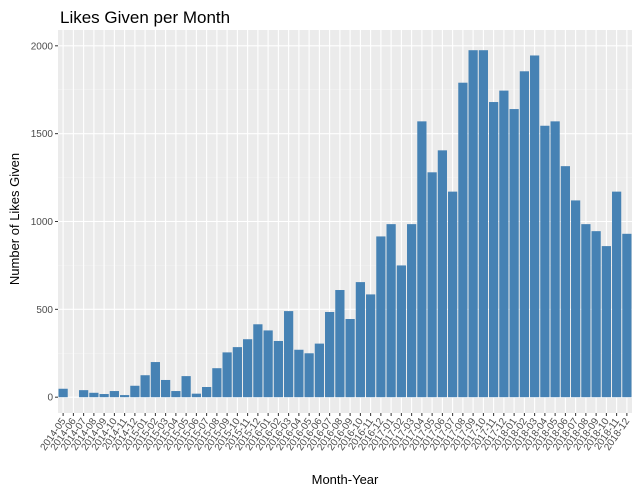  What do you see at coordinates (14, 219) in the screenshot?
I see `y-axis-title: Number of Likes Given` at bounding box center [14, 219].